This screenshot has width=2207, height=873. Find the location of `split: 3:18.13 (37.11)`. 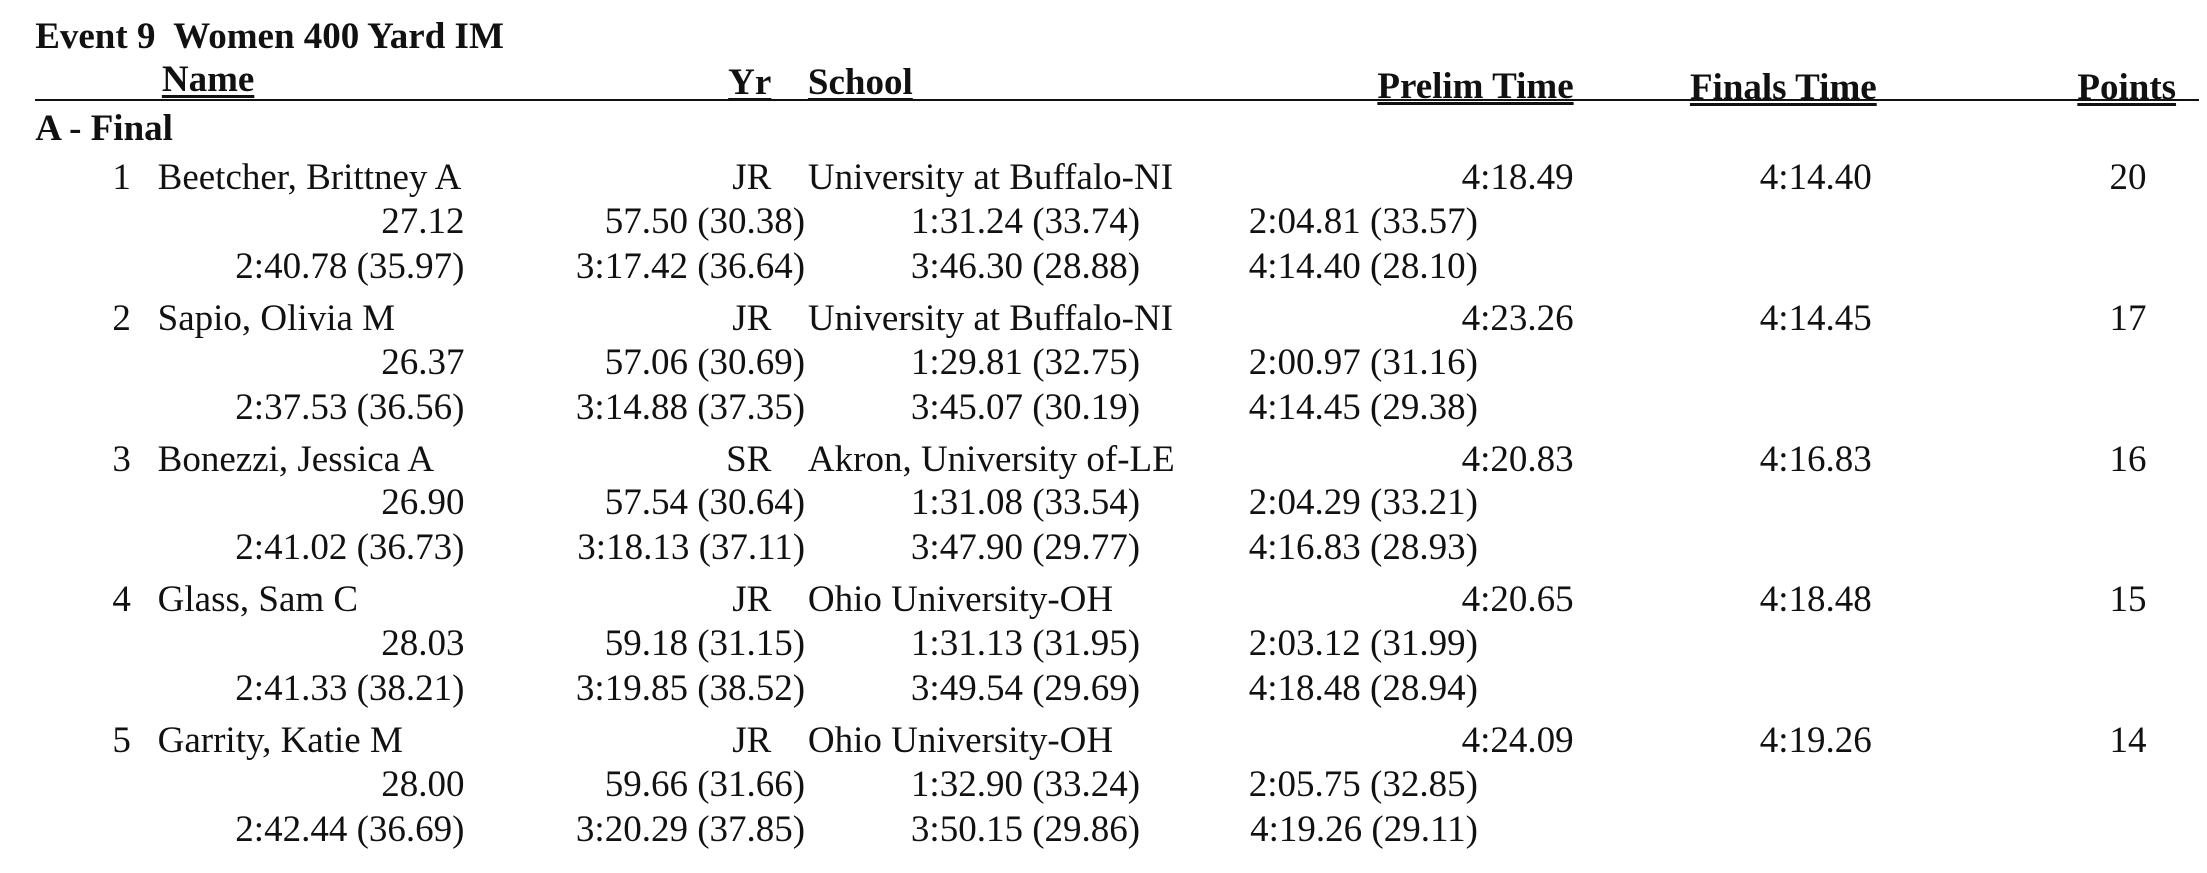

split: 3:18.13 (37.11) is located at coordinates (691, 548).